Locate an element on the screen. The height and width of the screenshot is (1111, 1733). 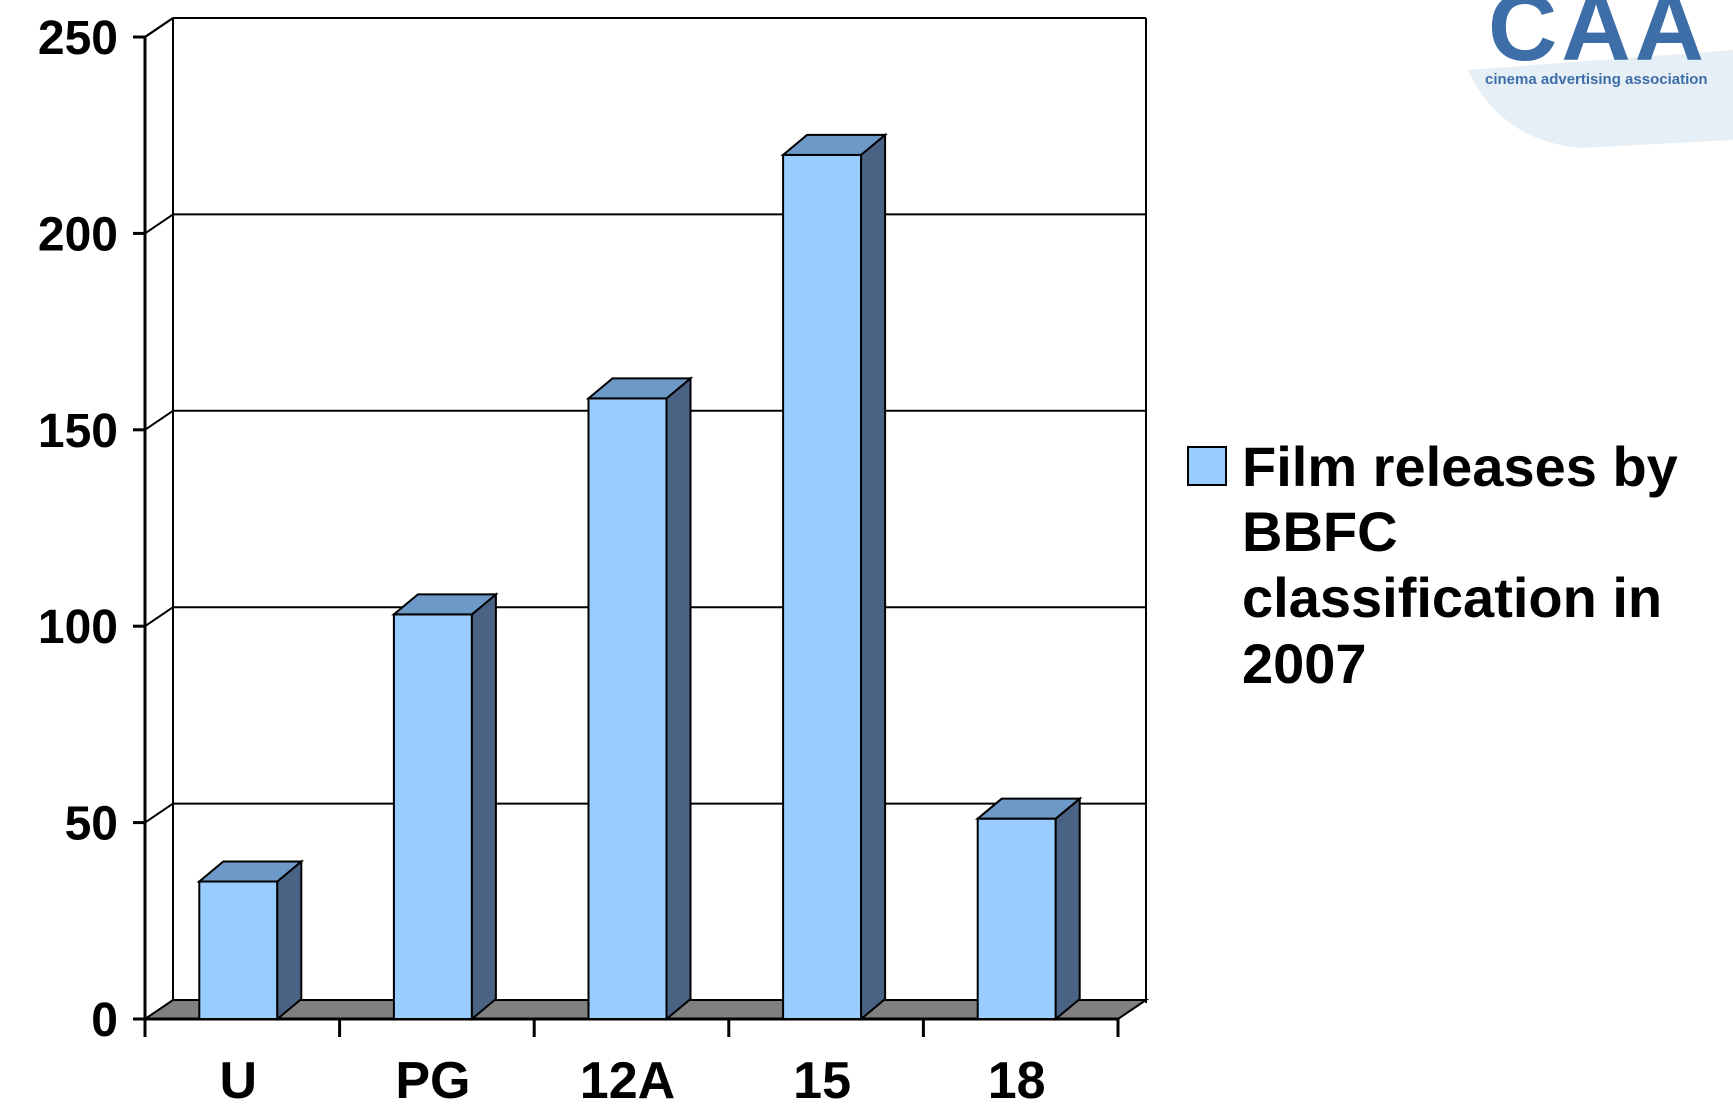
y-tick-label: 50 is located at coordinates (91, 824).